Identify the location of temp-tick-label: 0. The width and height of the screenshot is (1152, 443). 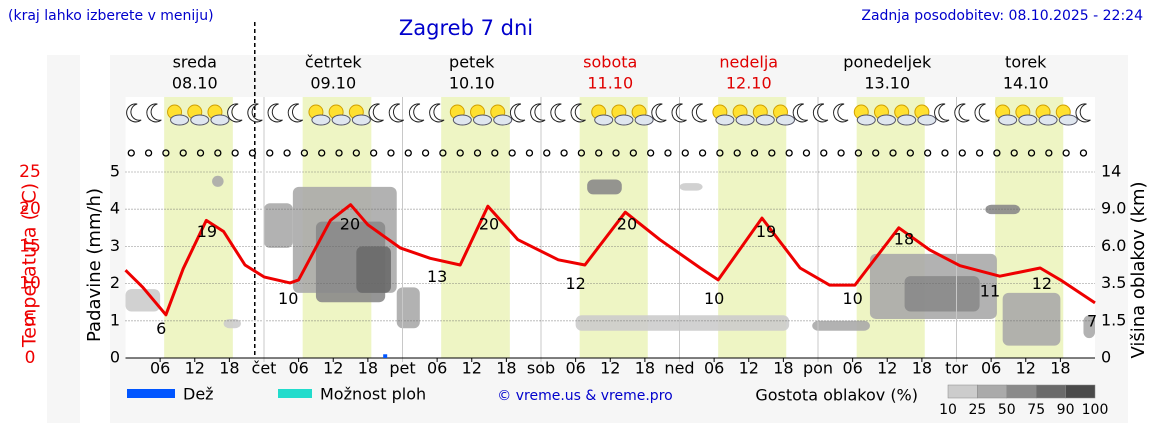
(30, 358).